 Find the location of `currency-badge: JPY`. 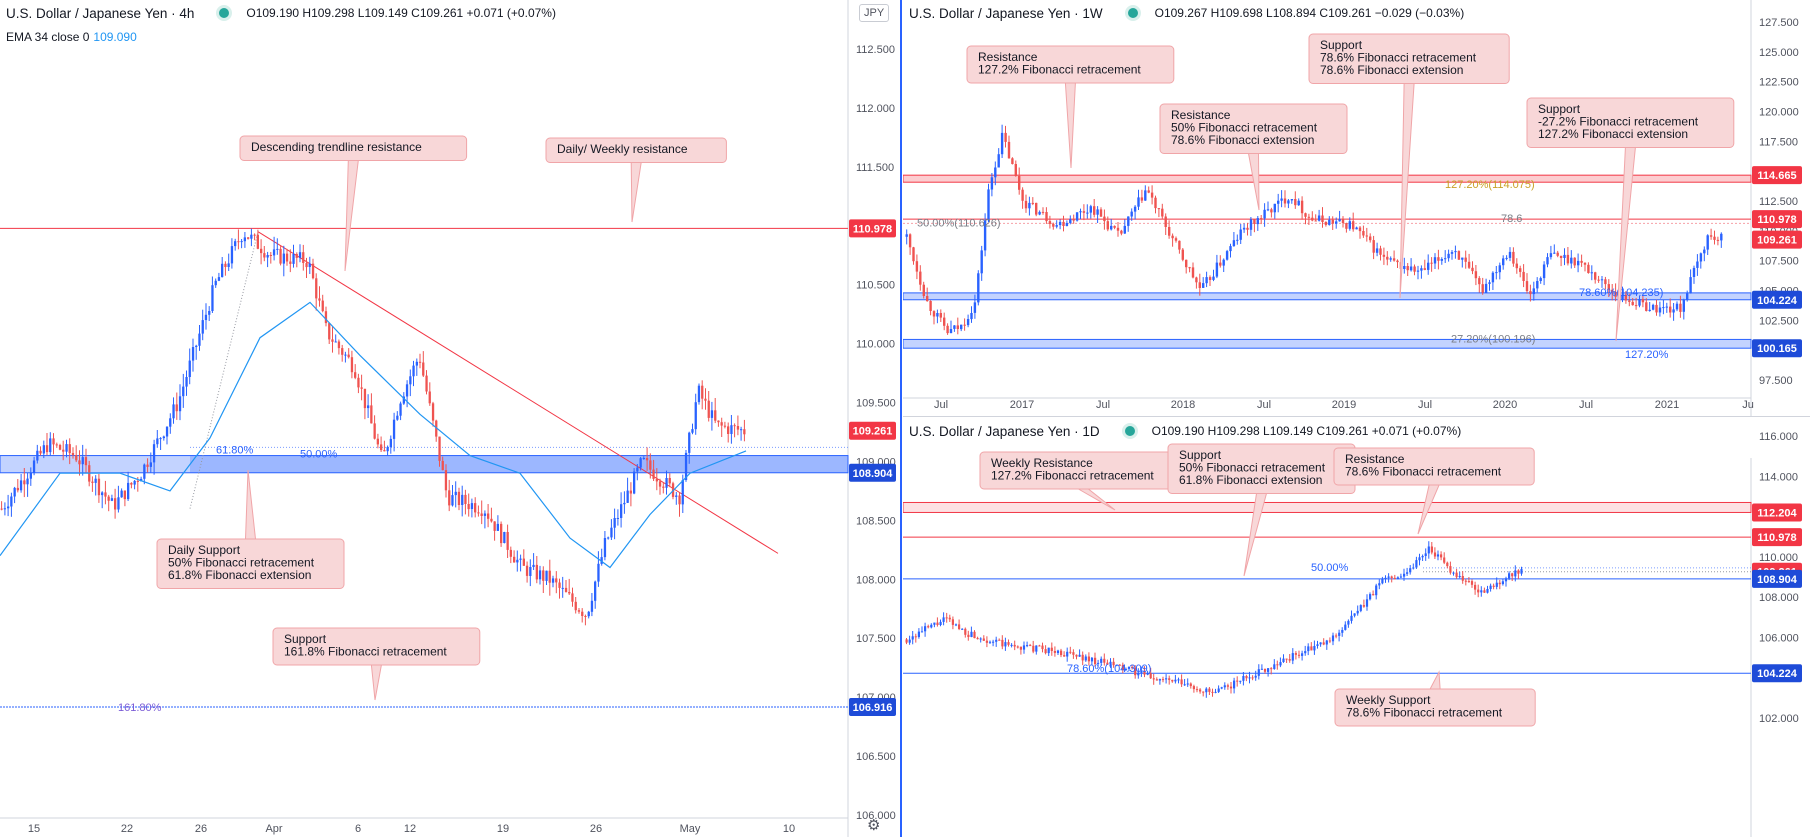

currency-badge: JPY is located at coordinates (874, 13).